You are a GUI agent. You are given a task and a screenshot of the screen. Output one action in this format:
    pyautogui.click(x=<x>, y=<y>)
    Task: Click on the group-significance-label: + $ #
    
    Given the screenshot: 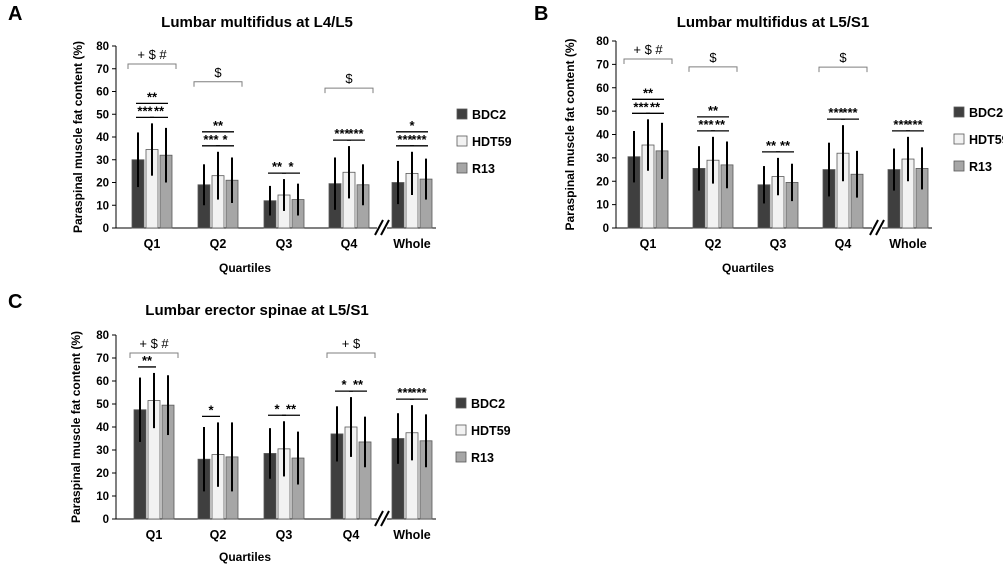 What is the action you would take?
    pyautogui.click(x=648, y=49)
    